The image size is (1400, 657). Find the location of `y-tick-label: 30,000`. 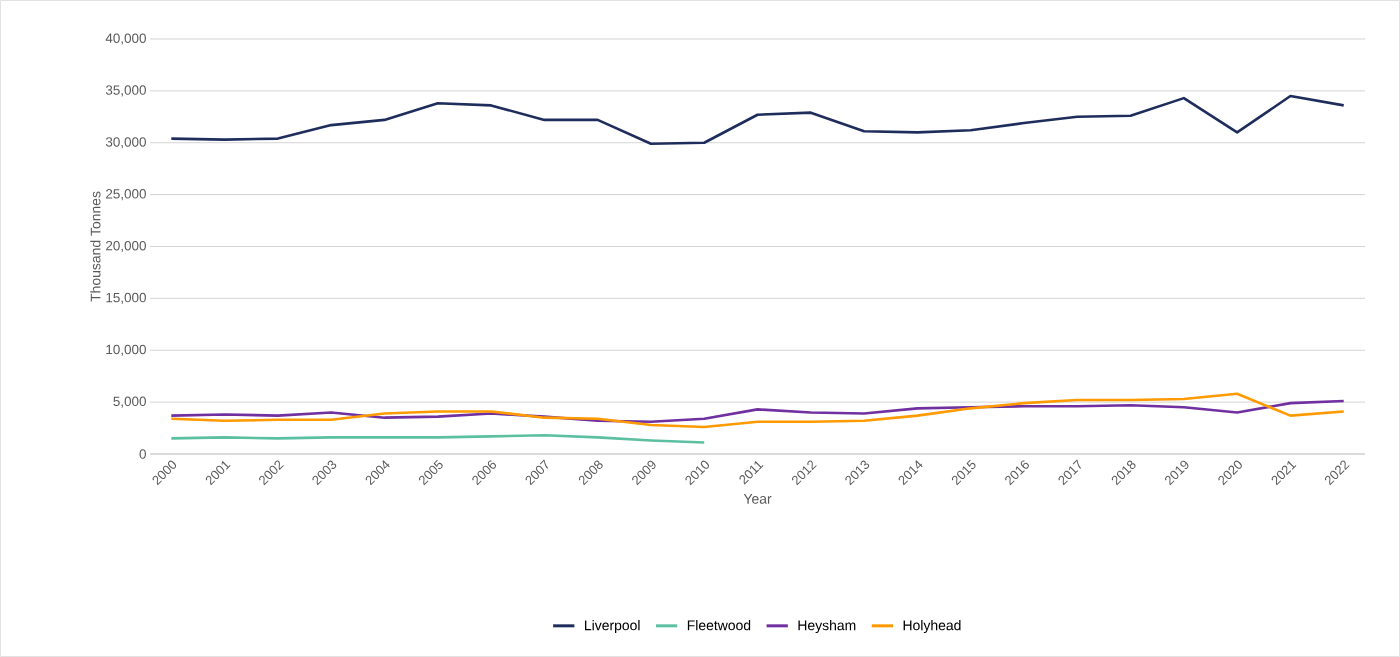

y-tick-label: 30,000 is located at coordinates (125, 143).